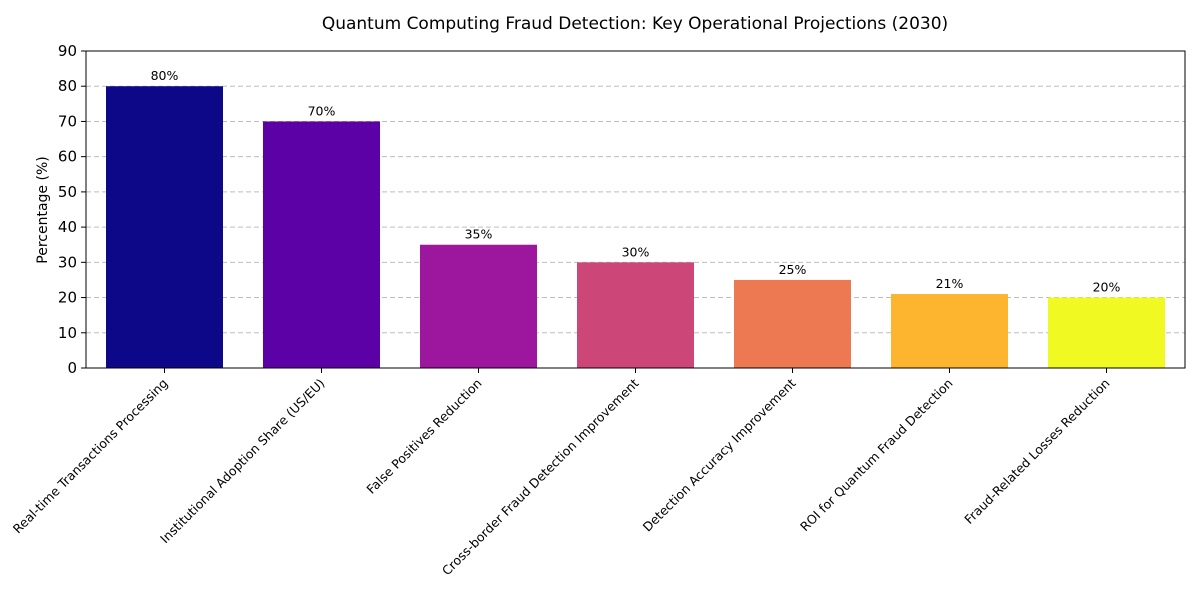 This screenshot has width=1200, height=600. What do you see at coordinates (165, 75) in the screenshot?
I see `data-label: 80%` at bounding box center [165, 75].